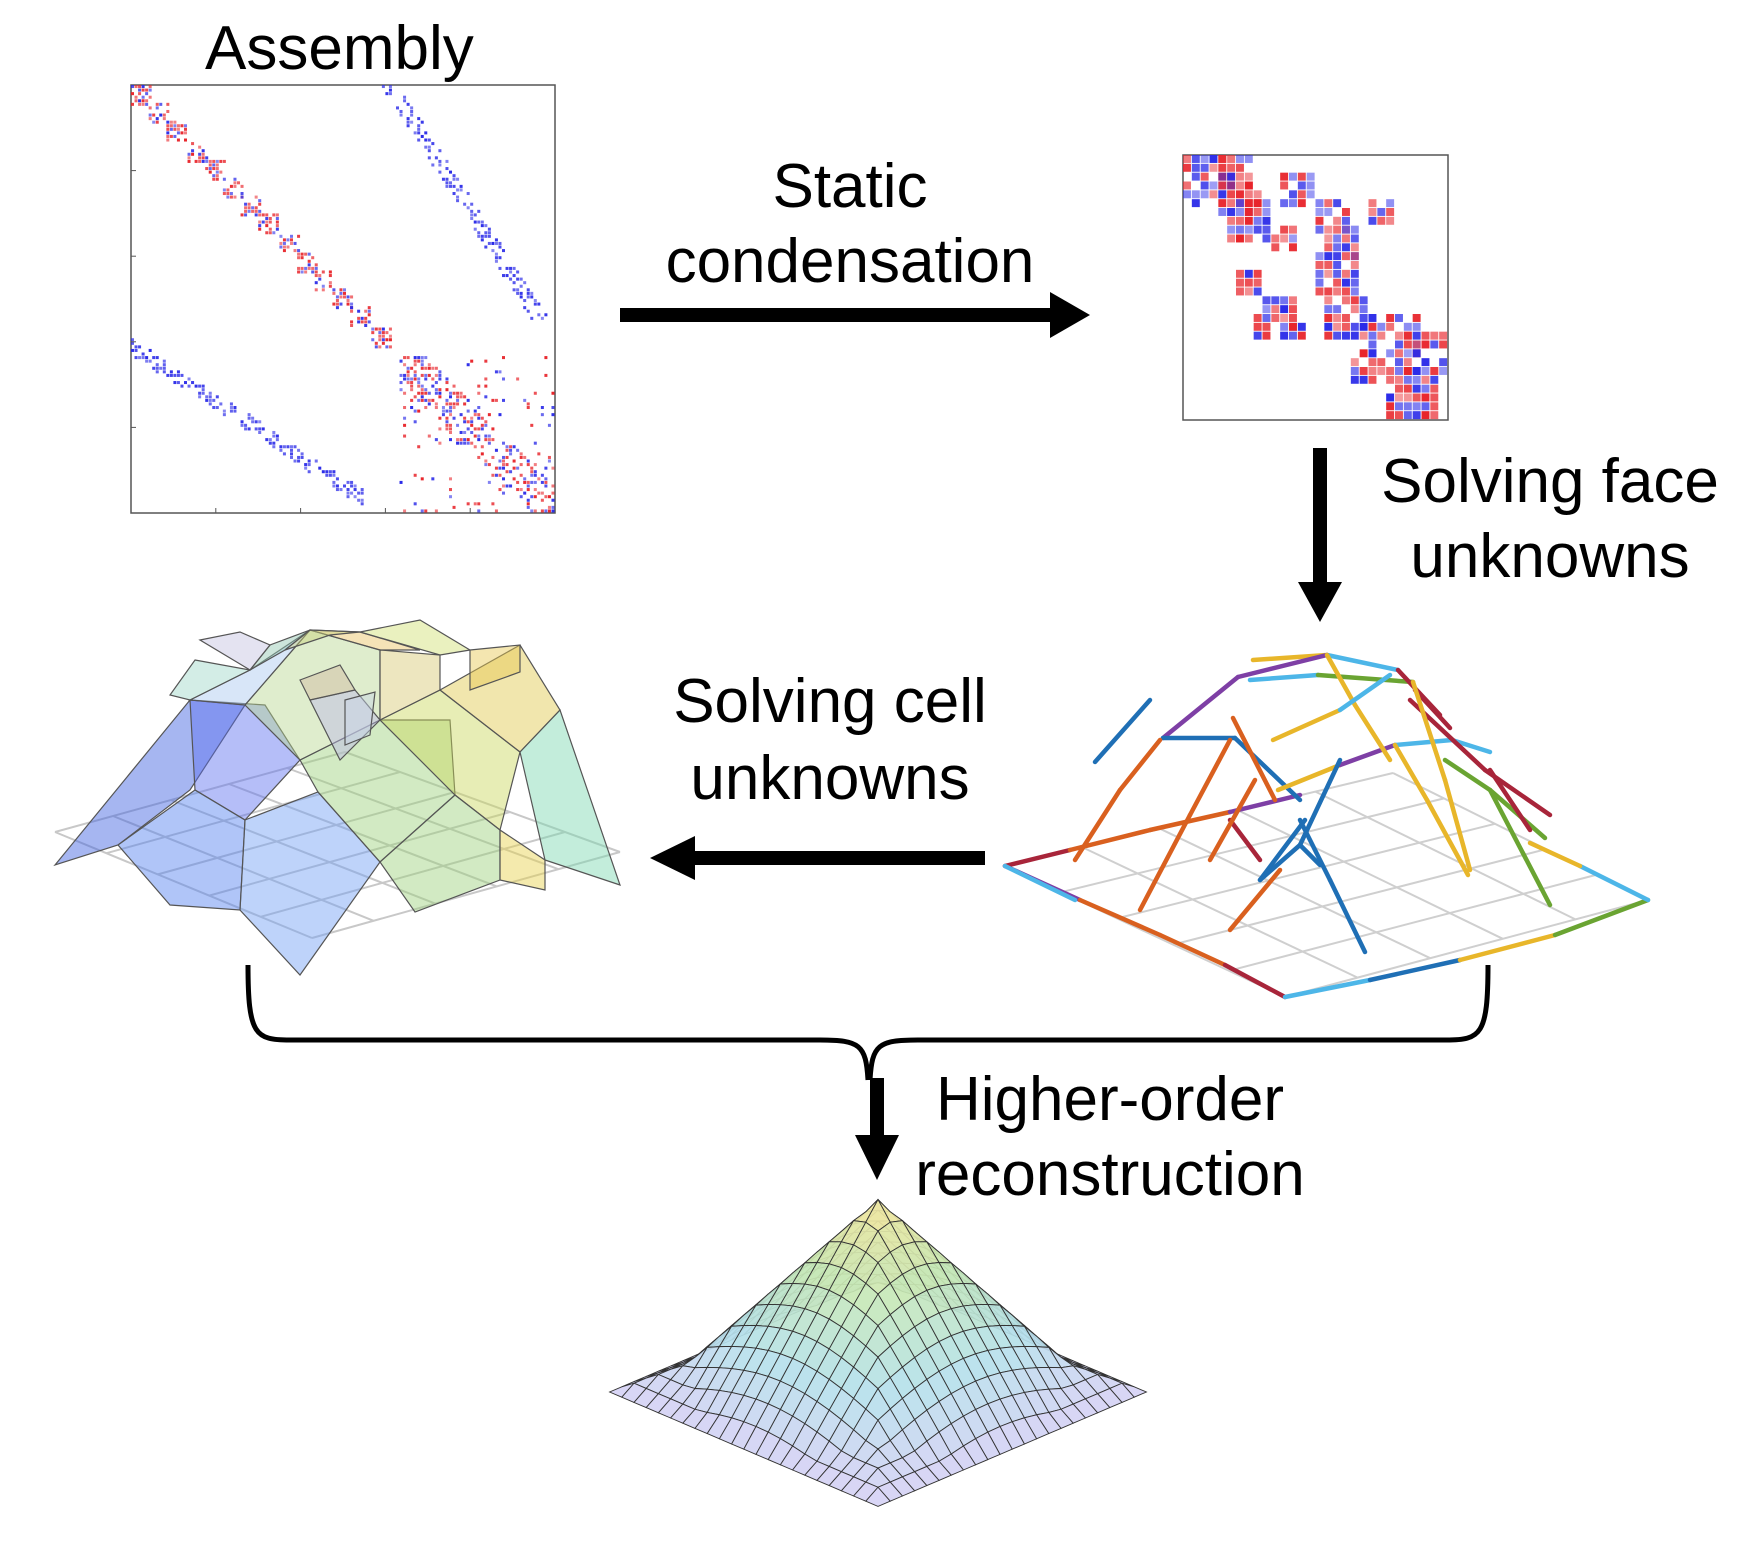 The height and width of the screenshot is (1544, 1750). What do you see at coordinates (1110, 1099) in the screenshot?
I see `reconstruction-label-line1: Higher-order` at bounding box center [1110, 1099].